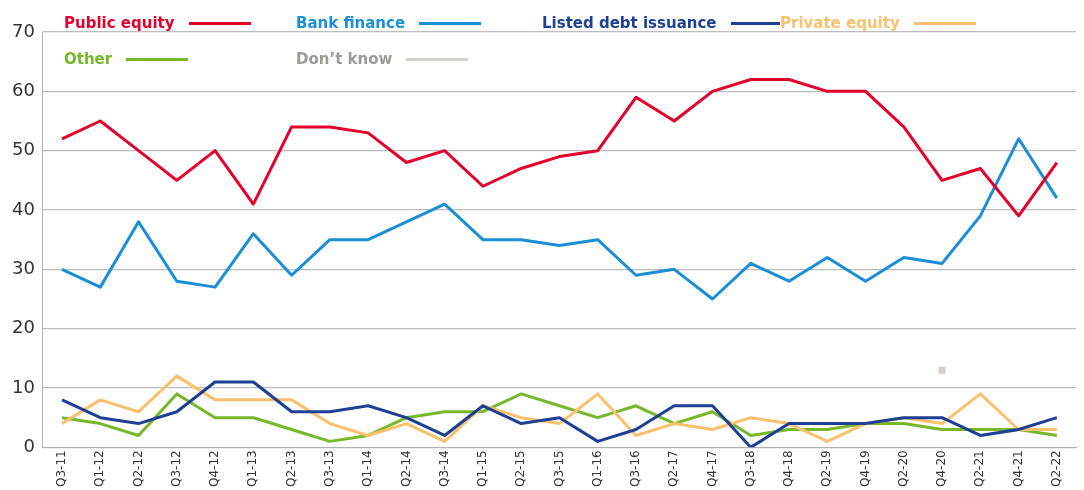 This screenshot has height=490, width=1084. I want to click on x-tick-label: Q2-17, so click(673, 469).